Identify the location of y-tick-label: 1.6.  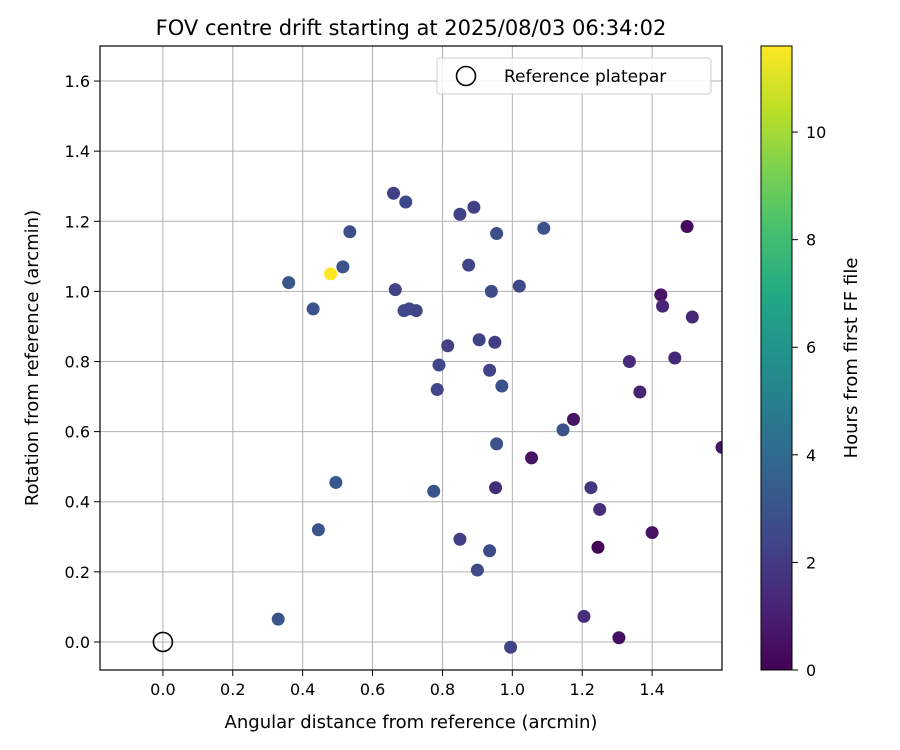
(77, 81).